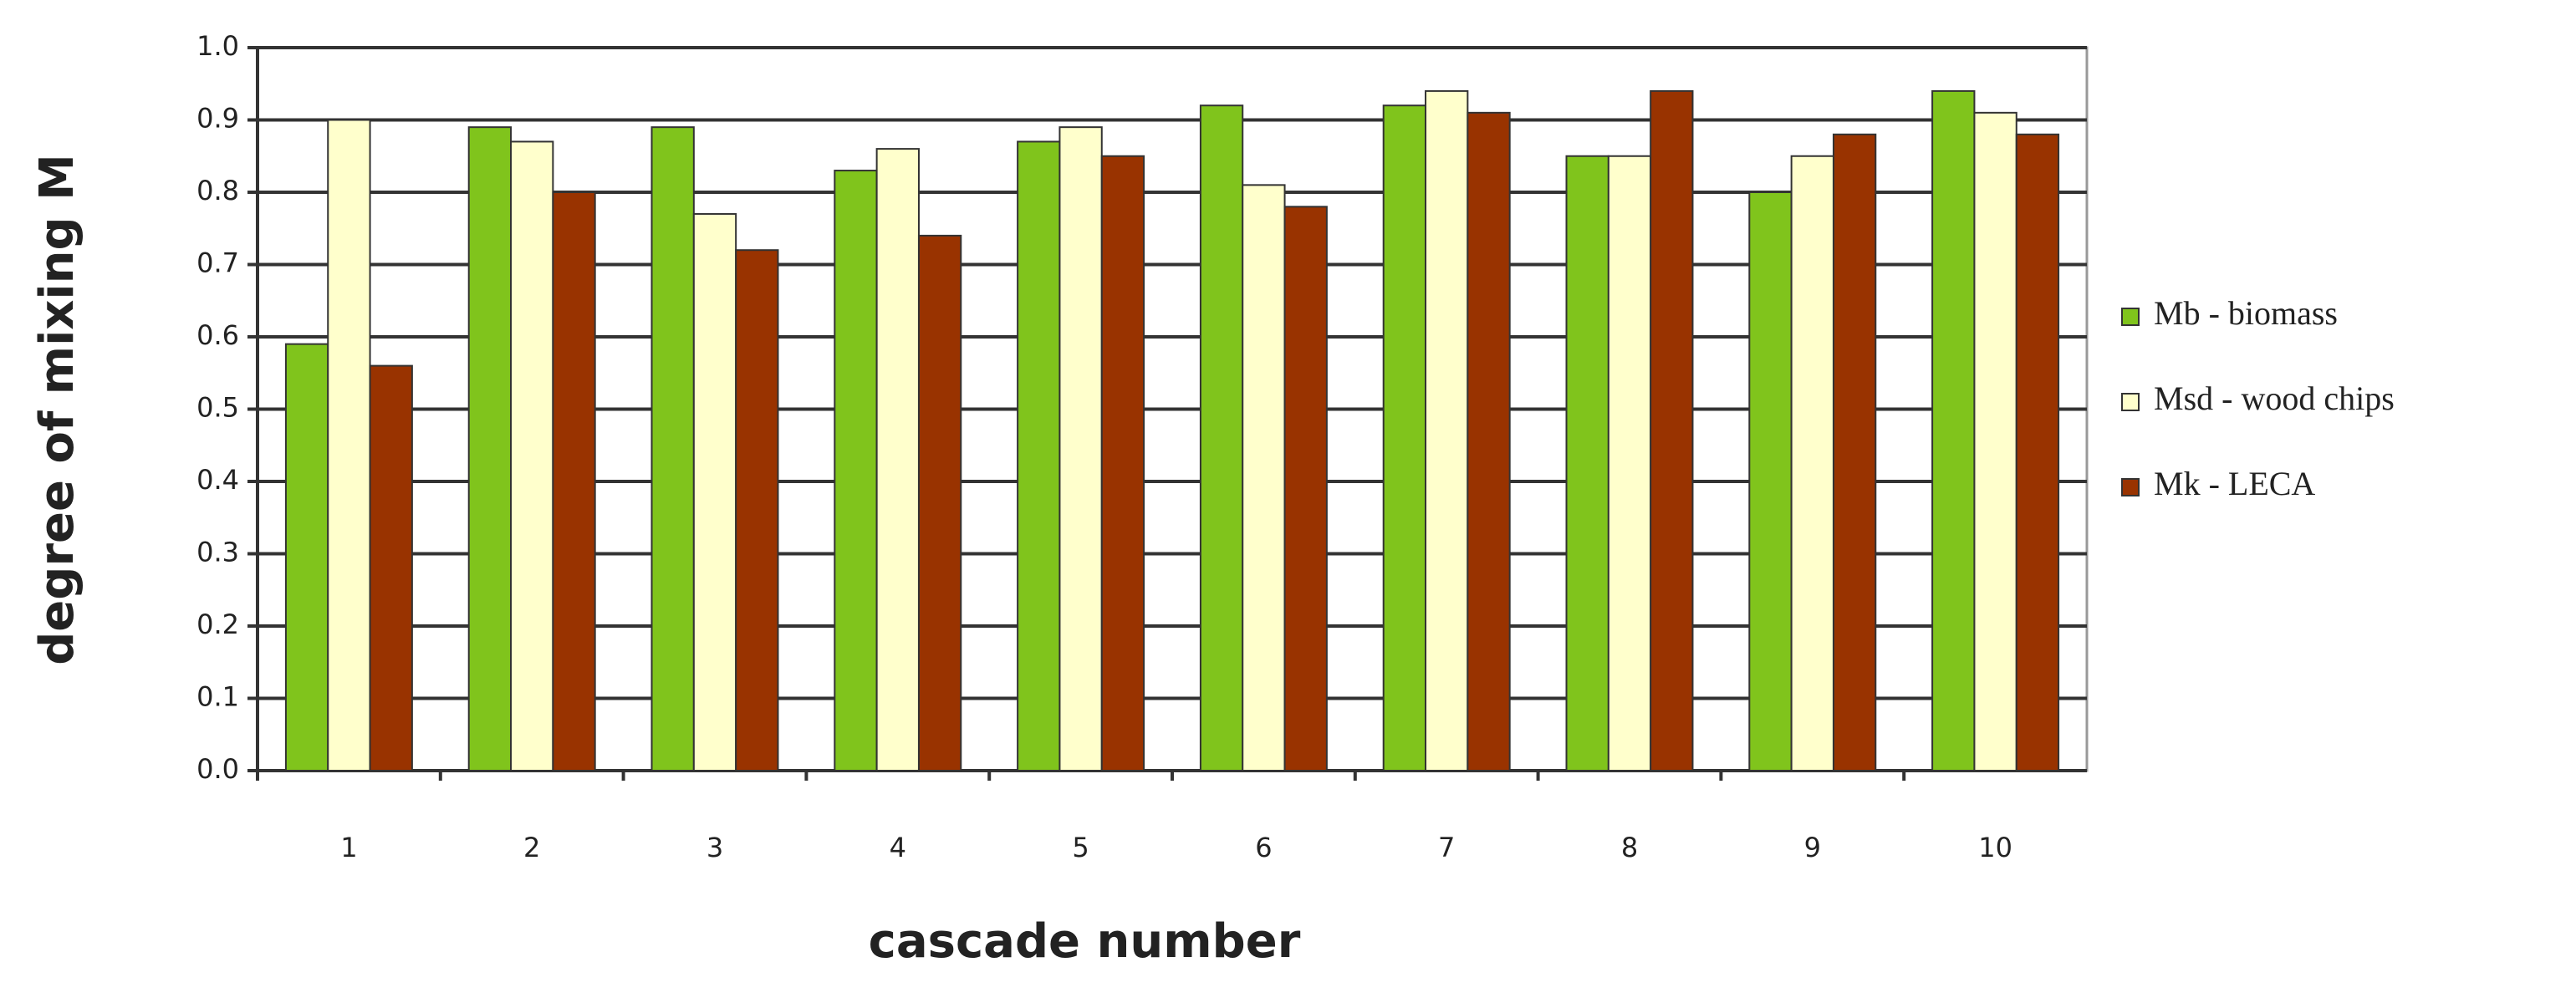  Describe the element at coordinates (2274, 398) in the screenshot. I see `legend-label: Msd - wood chips` at that location.